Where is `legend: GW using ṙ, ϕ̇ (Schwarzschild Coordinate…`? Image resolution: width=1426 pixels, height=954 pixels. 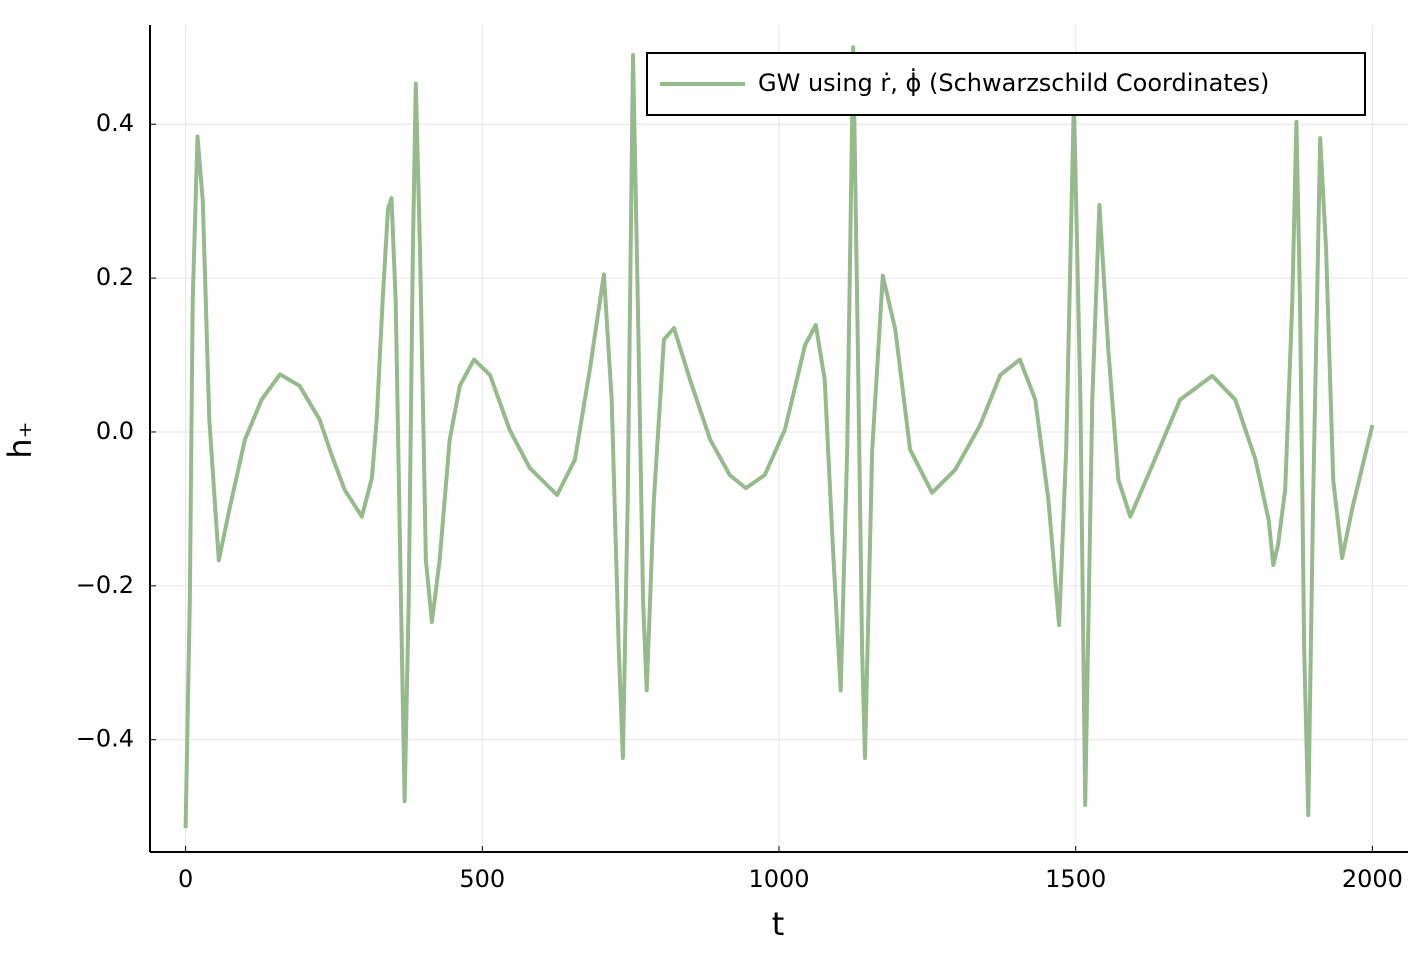 legend: GW using ṙ, ϕ̇ (Schwarzschild Coordinate… is located at coordinates (1006, 84).